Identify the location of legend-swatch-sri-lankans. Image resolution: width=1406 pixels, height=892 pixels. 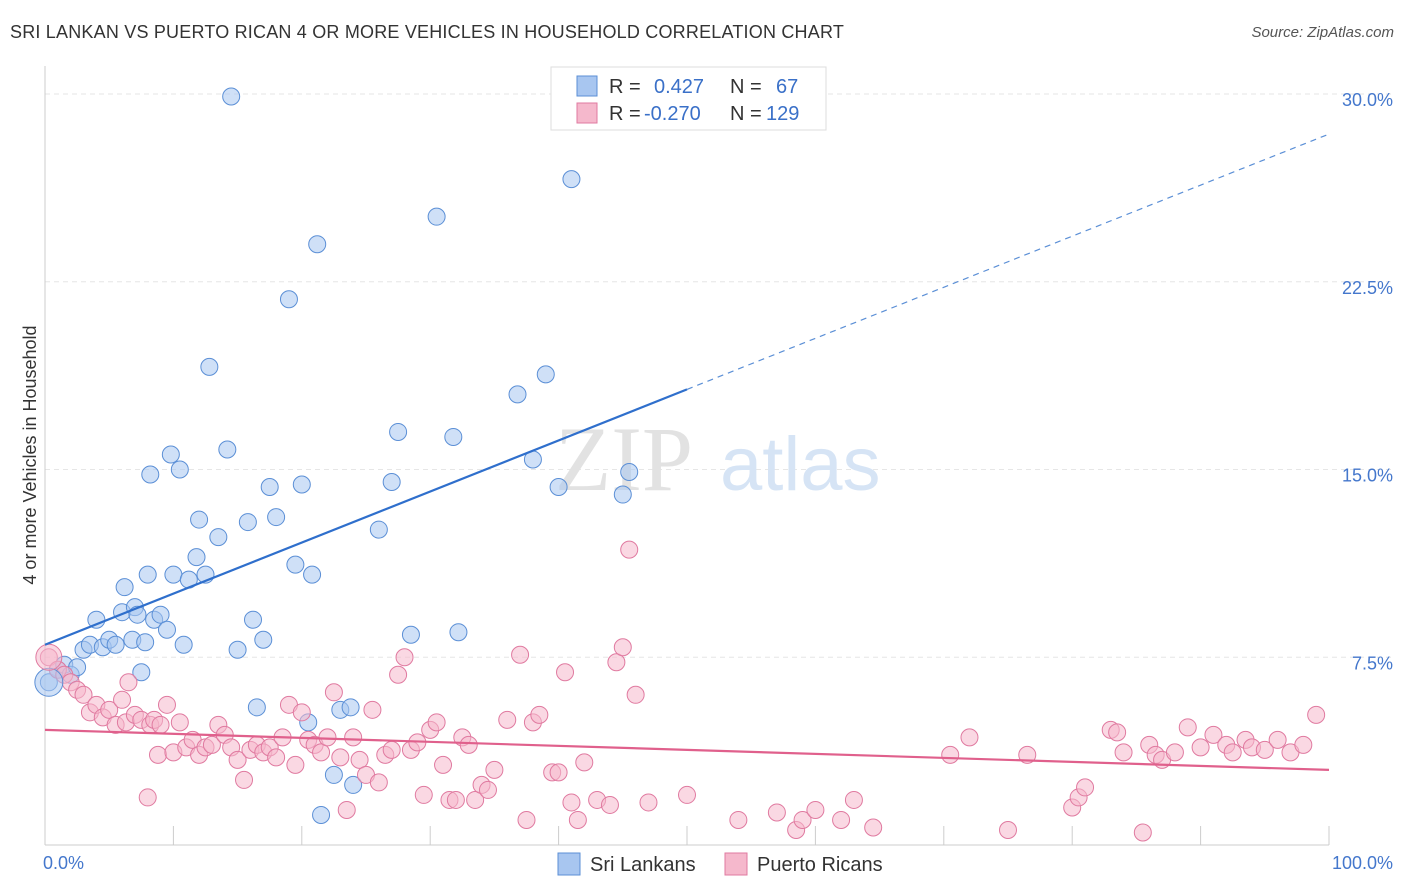
(587, 86).